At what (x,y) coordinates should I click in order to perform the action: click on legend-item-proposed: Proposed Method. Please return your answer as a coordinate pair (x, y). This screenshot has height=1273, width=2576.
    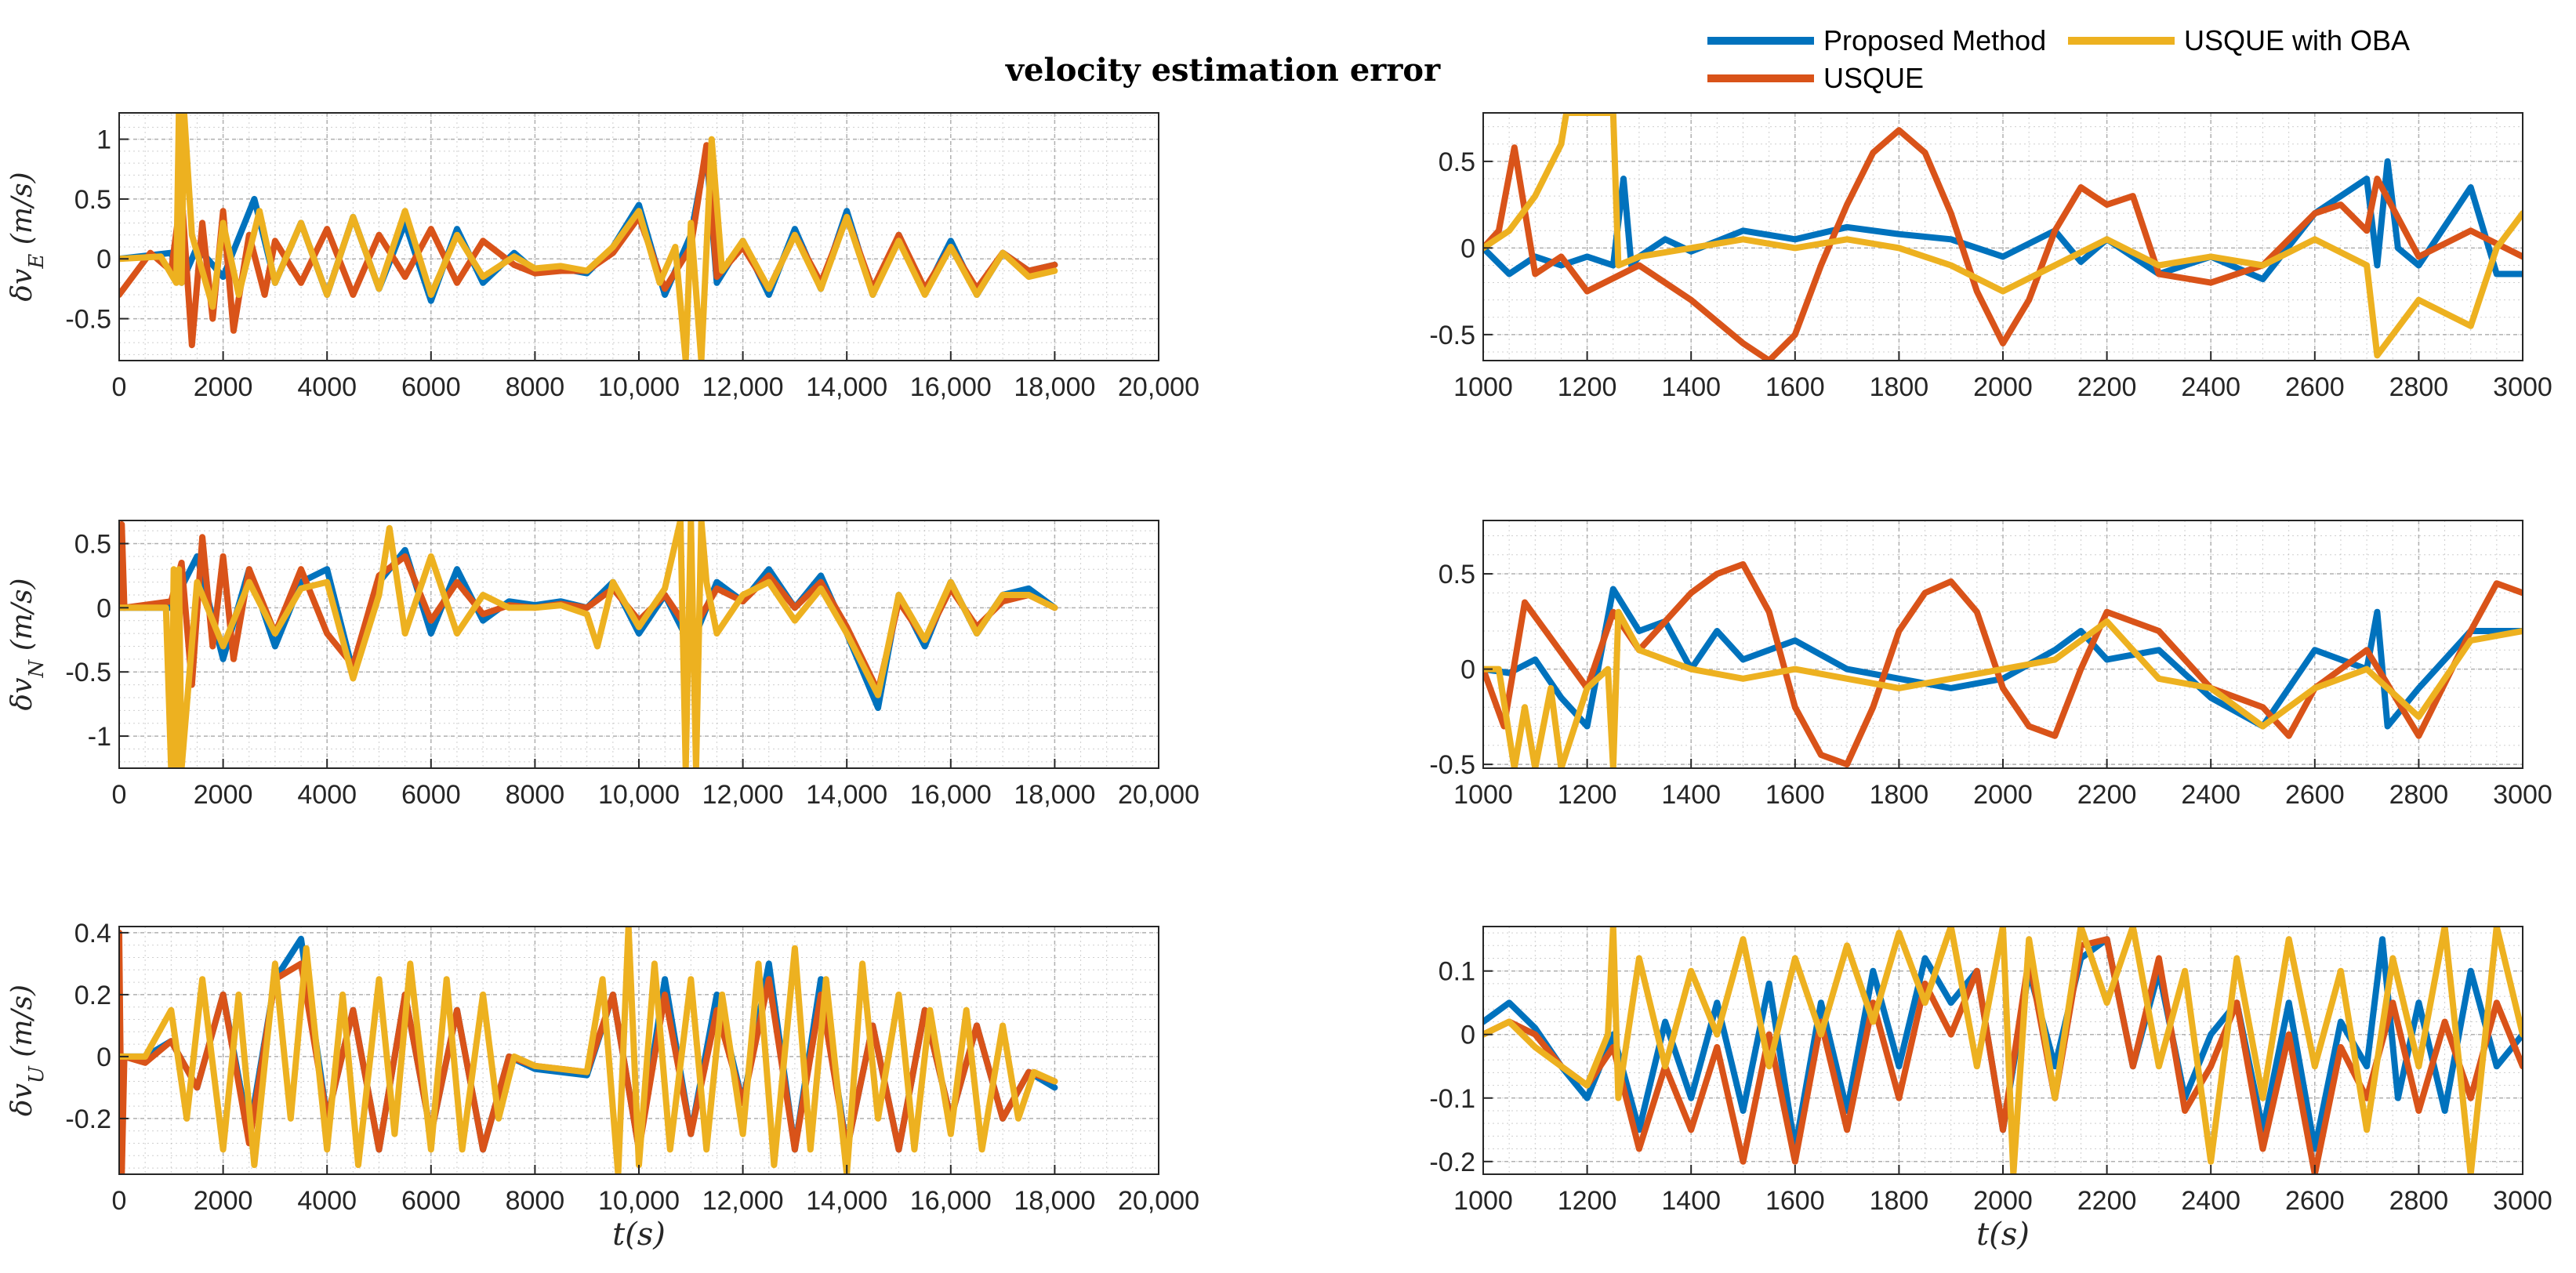
    Looking at the image, I should click on (1877, 40).